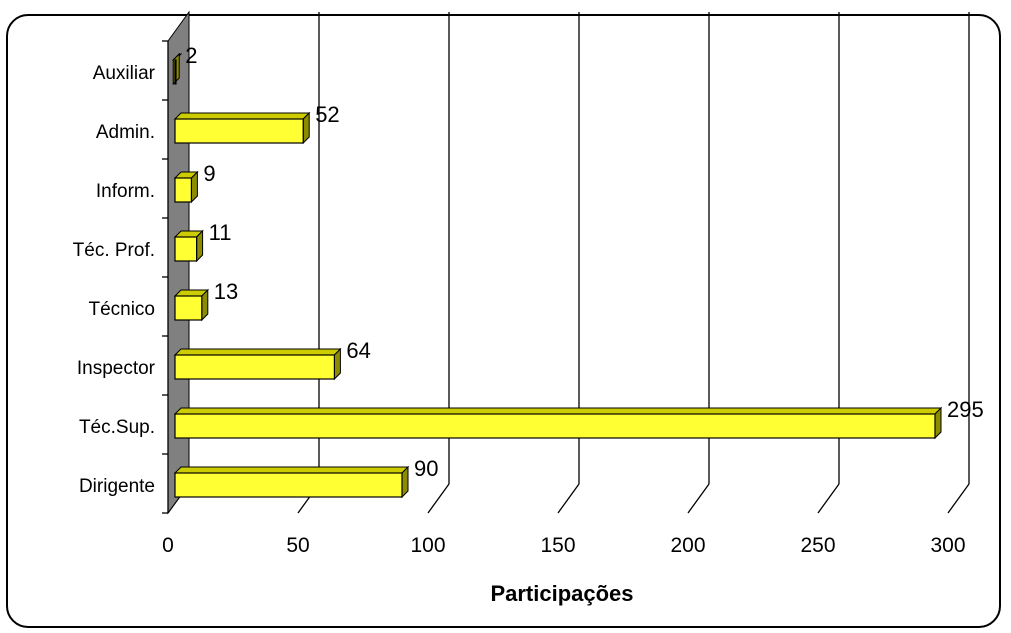 This screenshot has height=633, width=1011. Describe the element at coordinates (121, 309) in the screenshot. I see `y-tick-label: Técnico` at that location.